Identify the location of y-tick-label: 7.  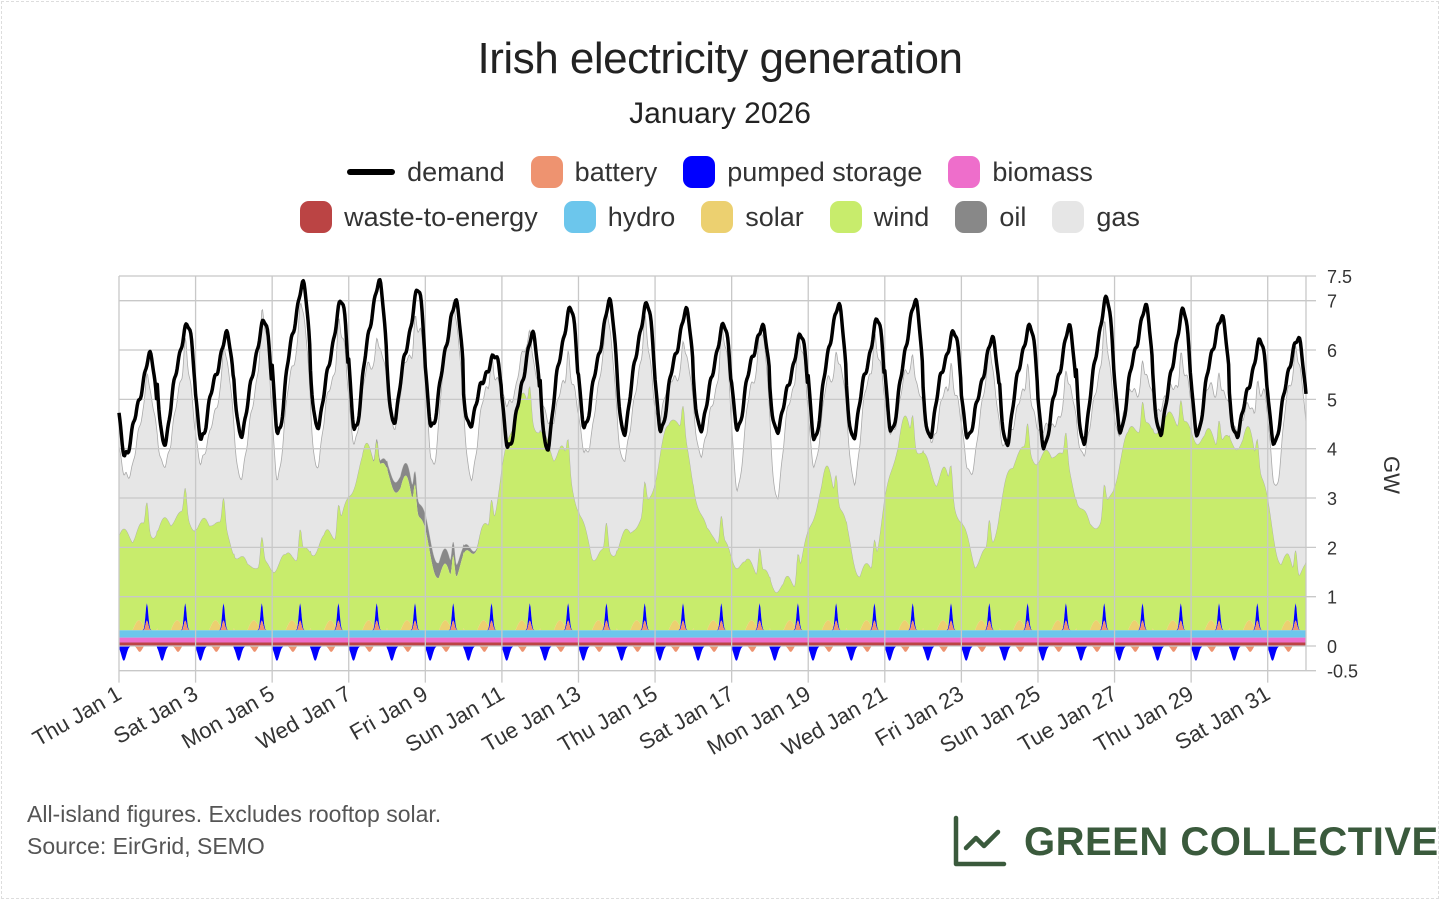
(1332, 302).